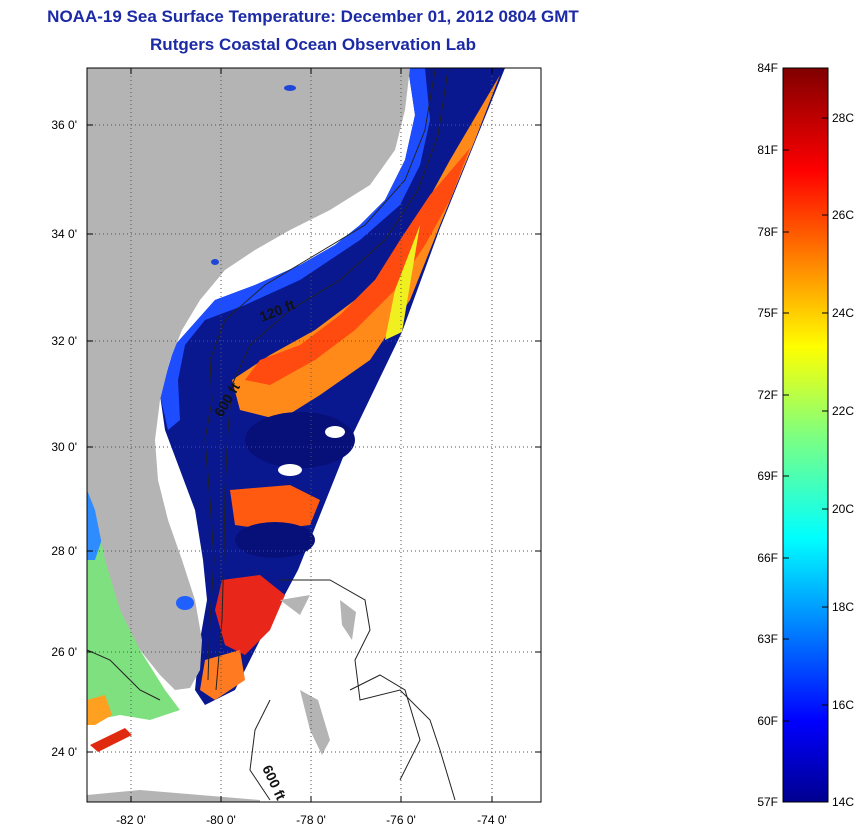 This screenshot has width=864, height=832. I want to click on colorbar-f-label: 75F, so click(767, 313).